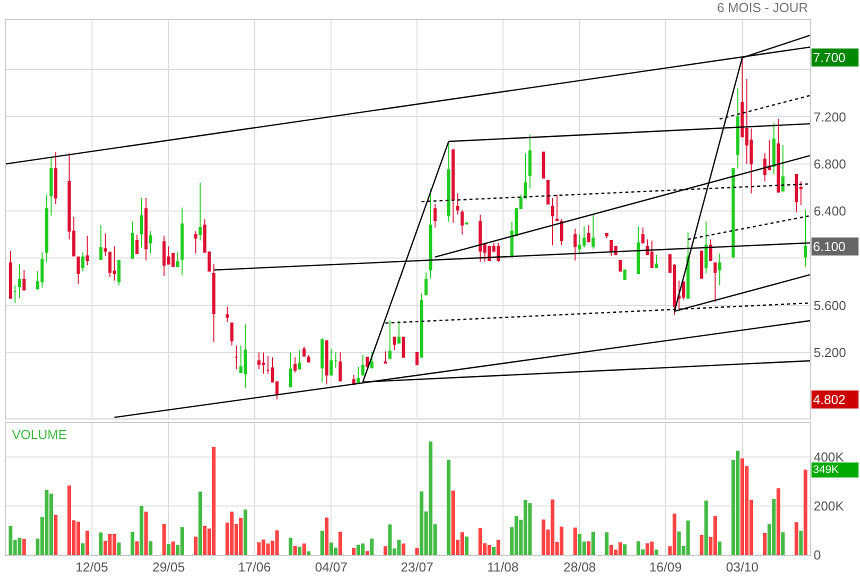 The image size is (860, 580). I want to click on y-tick-label: 0, so click(817, 555).